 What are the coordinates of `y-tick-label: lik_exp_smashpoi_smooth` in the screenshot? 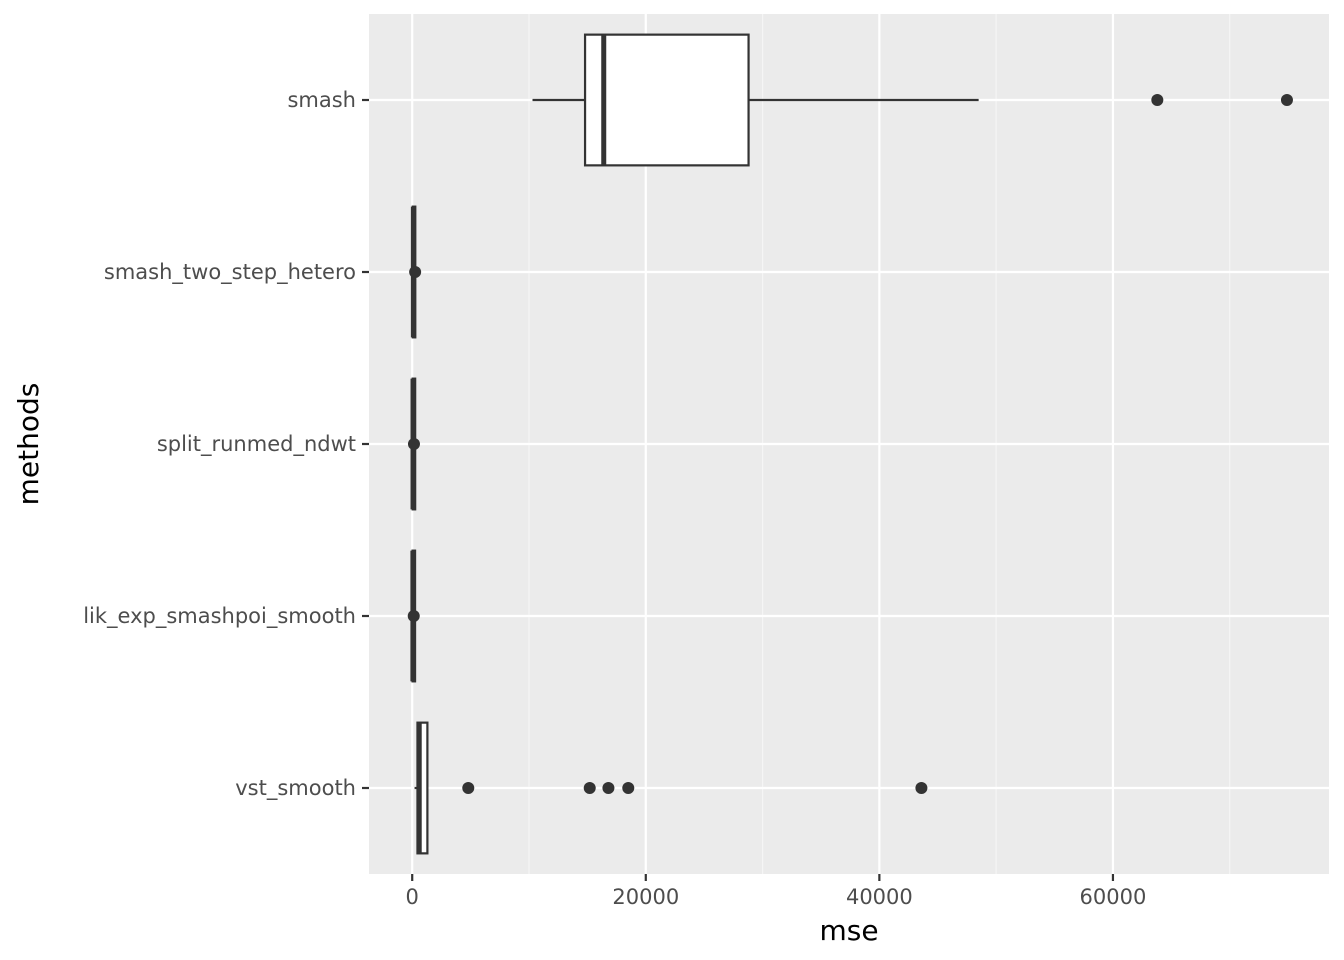 It's located at (219, 616).